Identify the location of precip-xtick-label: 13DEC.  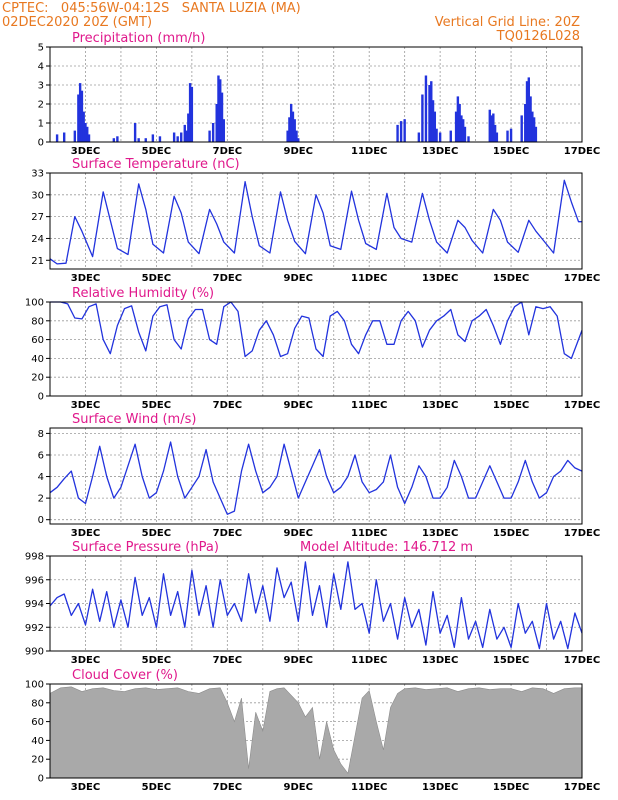
(440, 151).